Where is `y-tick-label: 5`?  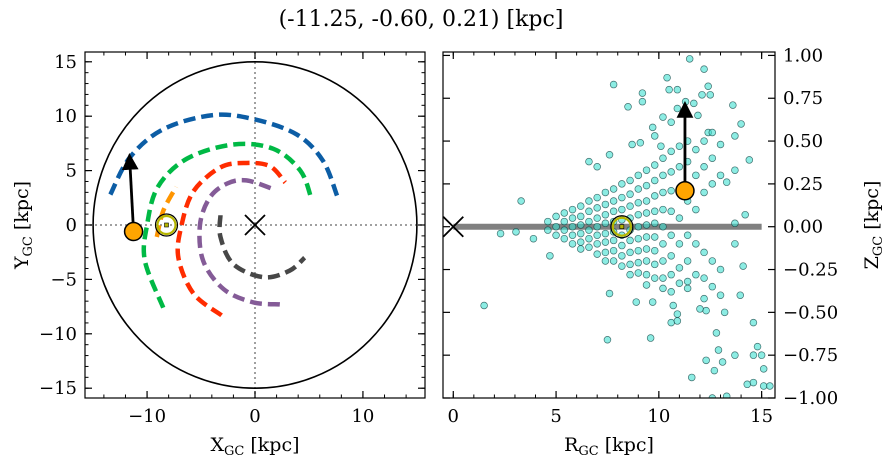 y-tick-label: 5 is located at coordinates (71, 171).